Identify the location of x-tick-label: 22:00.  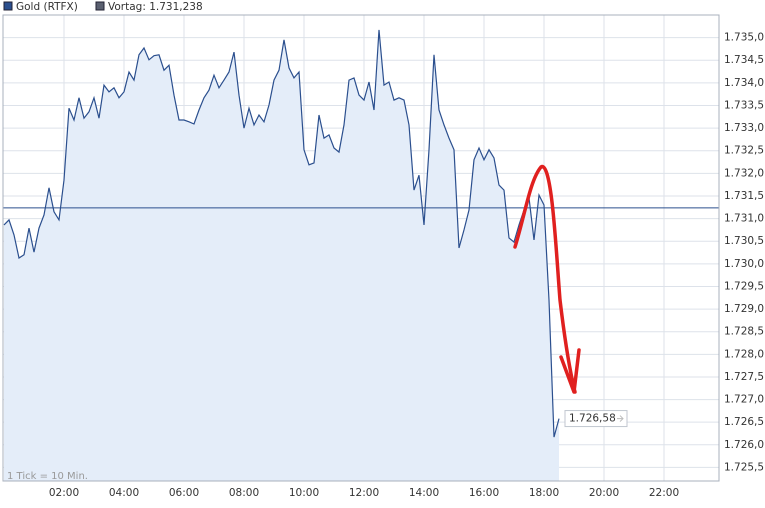
(664, 493).